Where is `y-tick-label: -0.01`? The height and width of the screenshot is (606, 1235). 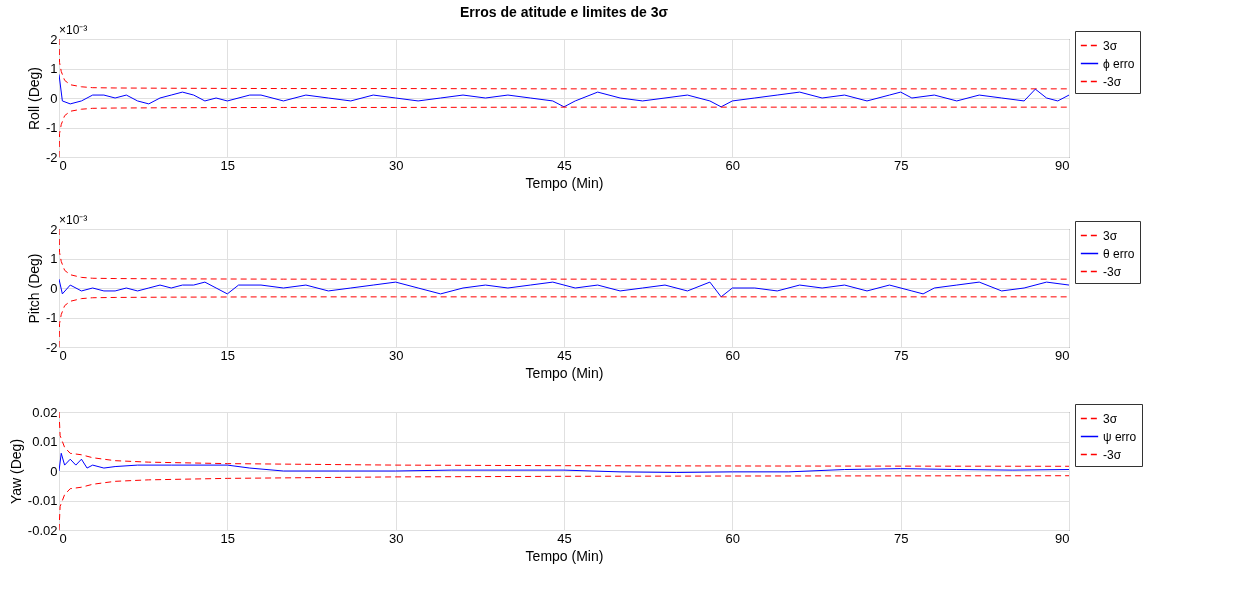 y-tick-label: -0.01 is located at coordinates (42, 500).